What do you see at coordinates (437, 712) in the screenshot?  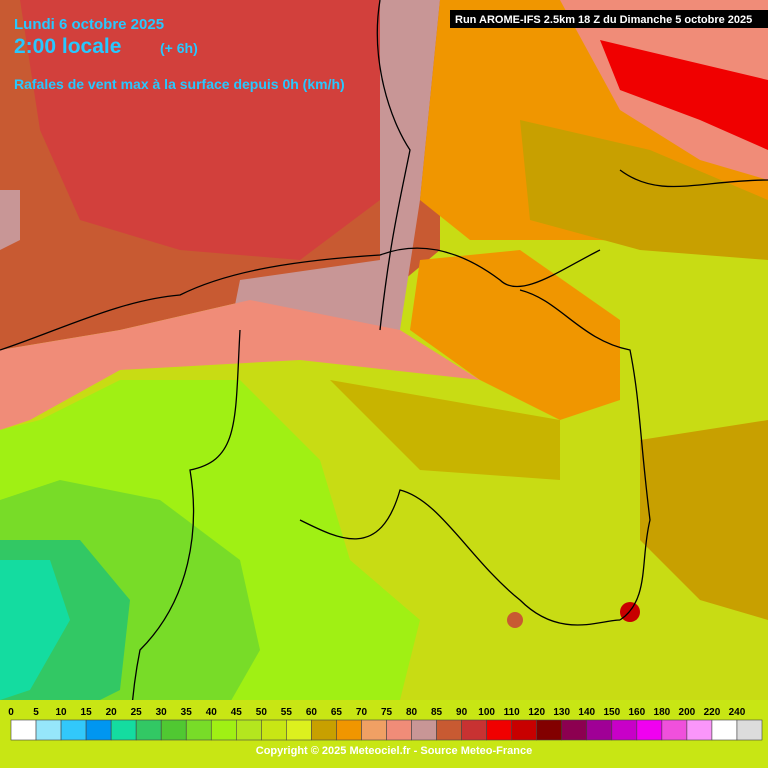 I see `legend-label: 85` at bounding box center [437, 712].